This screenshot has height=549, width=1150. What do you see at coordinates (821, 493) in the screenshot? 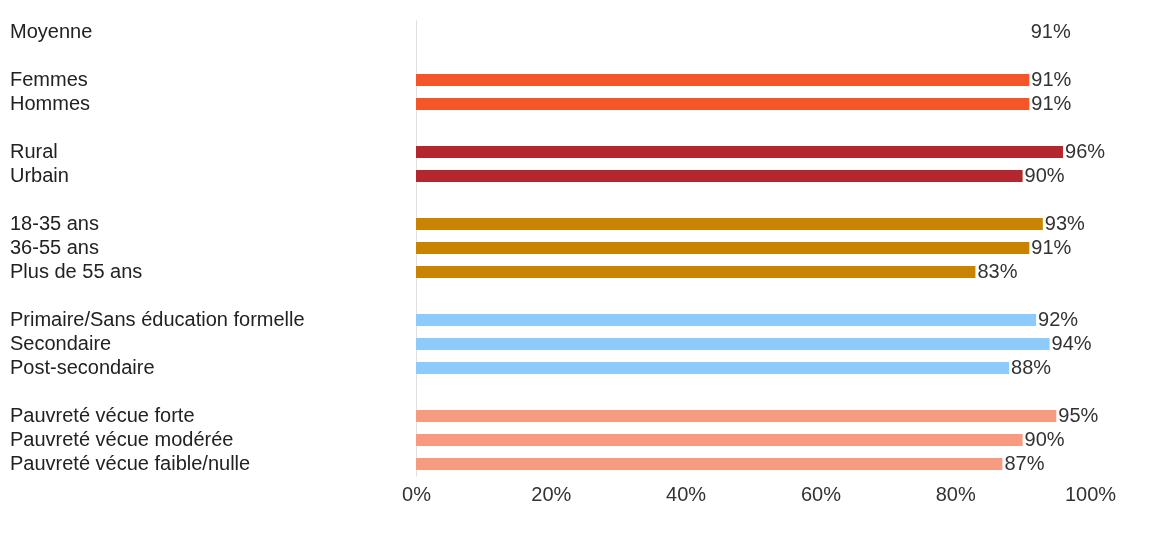
I see `x-tick-label: 60%` at bounding box center [821, 493].